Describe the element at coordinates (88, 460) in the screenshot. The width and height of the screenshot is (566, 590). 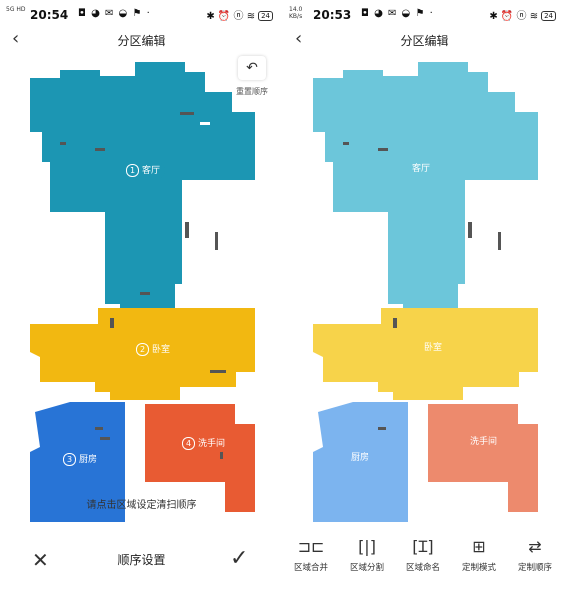
I see `room-name: 厨房` at that location.